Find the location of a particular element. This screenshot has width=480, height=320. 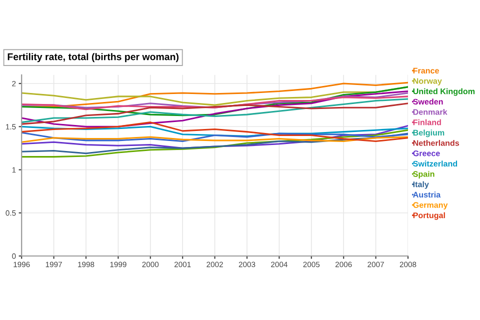

legend-label: Denmark is located at coordinates (430, 111).